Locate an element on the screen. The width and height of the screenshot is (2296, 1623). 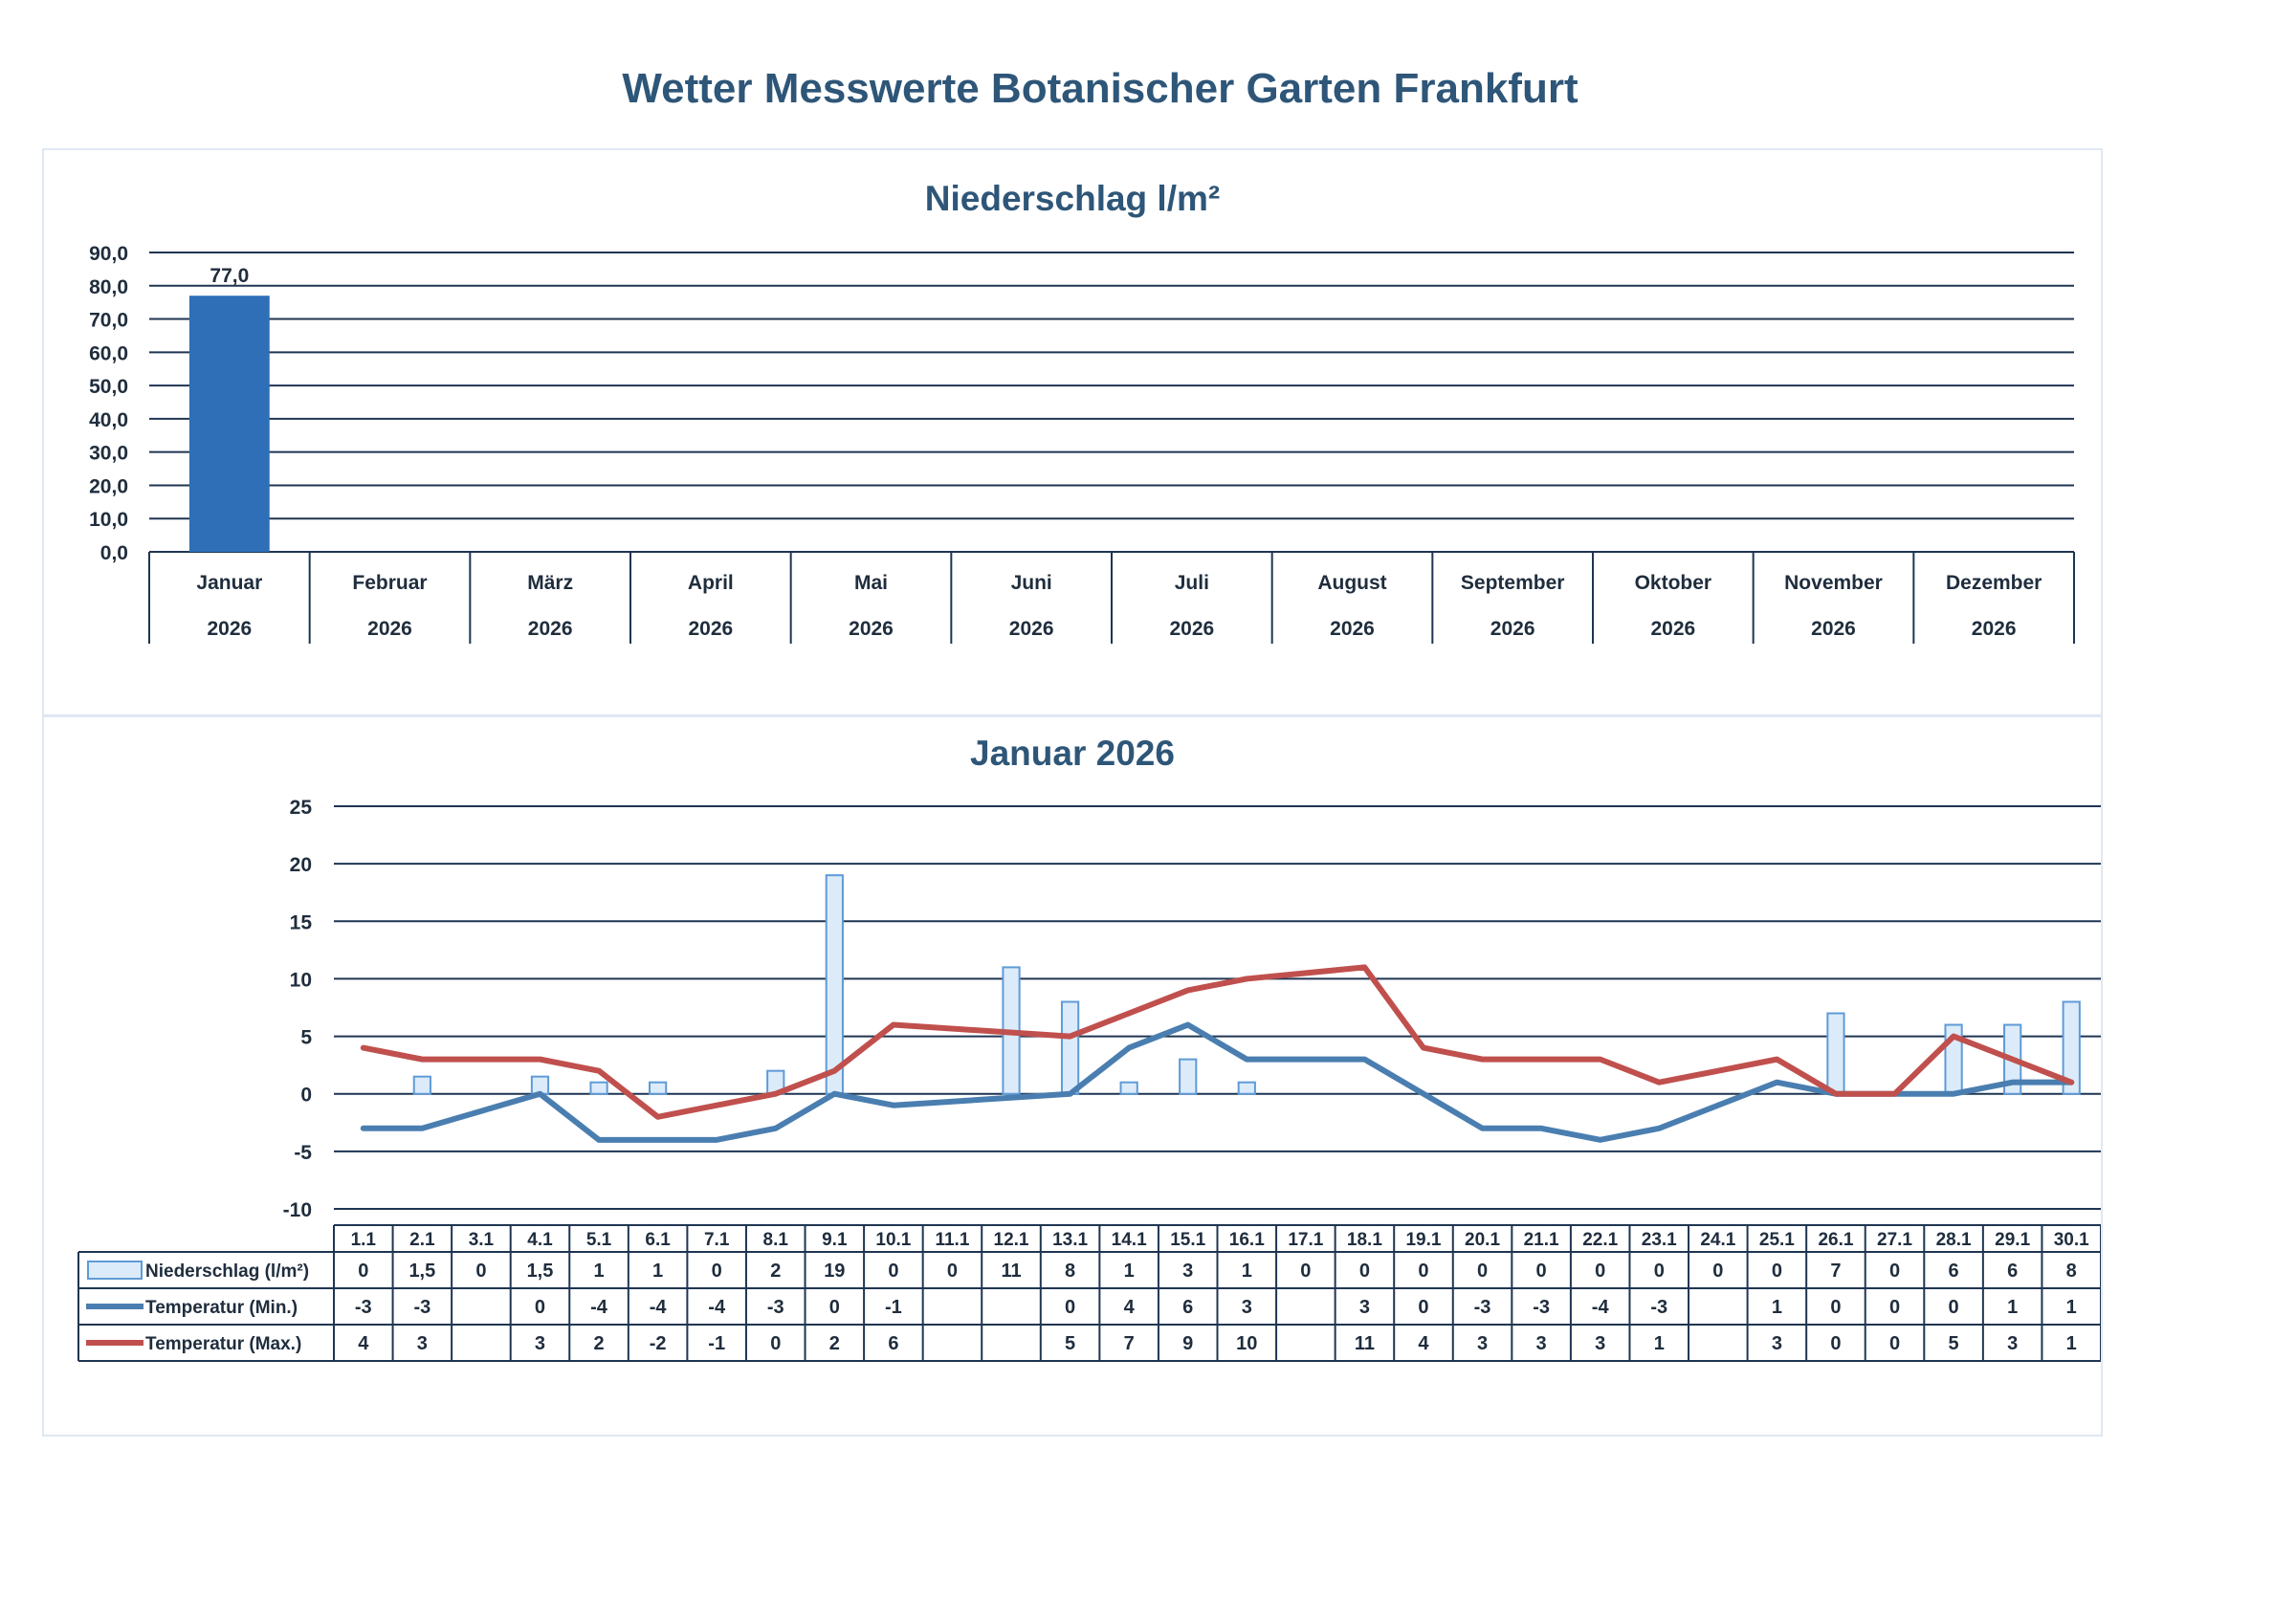
y-tick-label: 10,0 is located at coordinates (108, 520).